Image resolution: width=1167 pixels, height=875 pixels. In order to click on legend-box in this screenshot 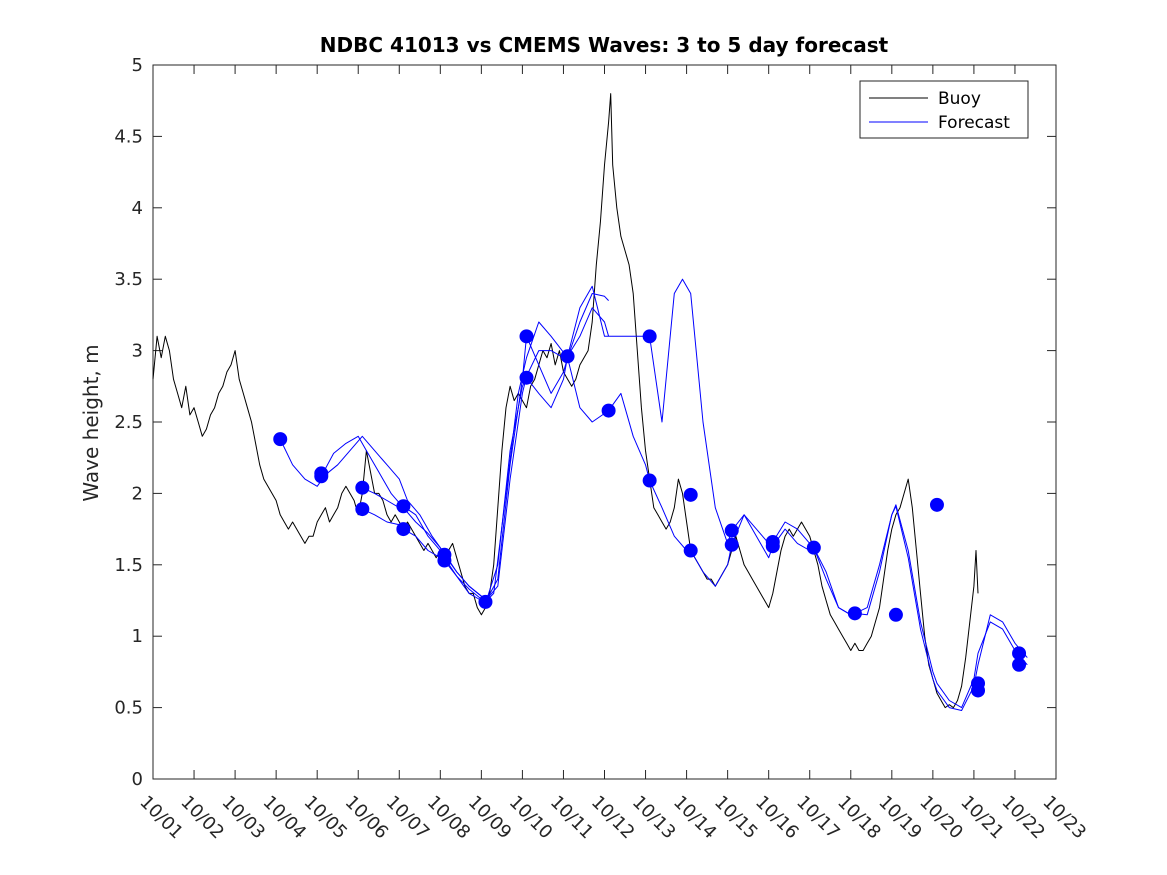, I will do `click(944, 109)`.